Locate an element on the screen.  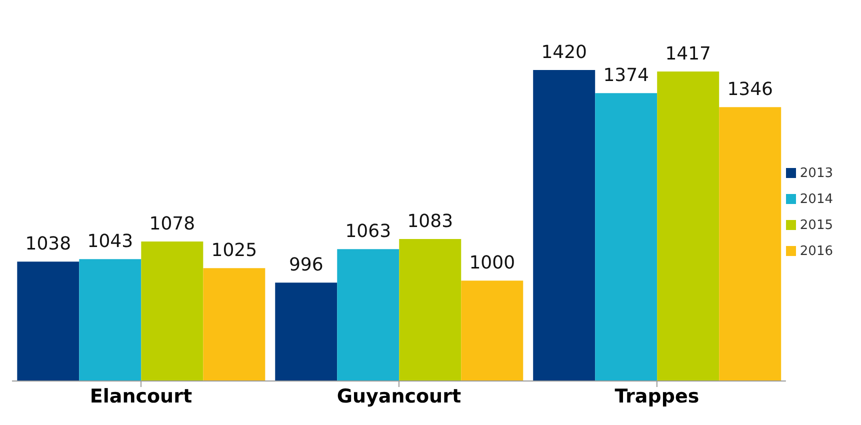
data-label: 1025 is located at coordinates (234, 251).